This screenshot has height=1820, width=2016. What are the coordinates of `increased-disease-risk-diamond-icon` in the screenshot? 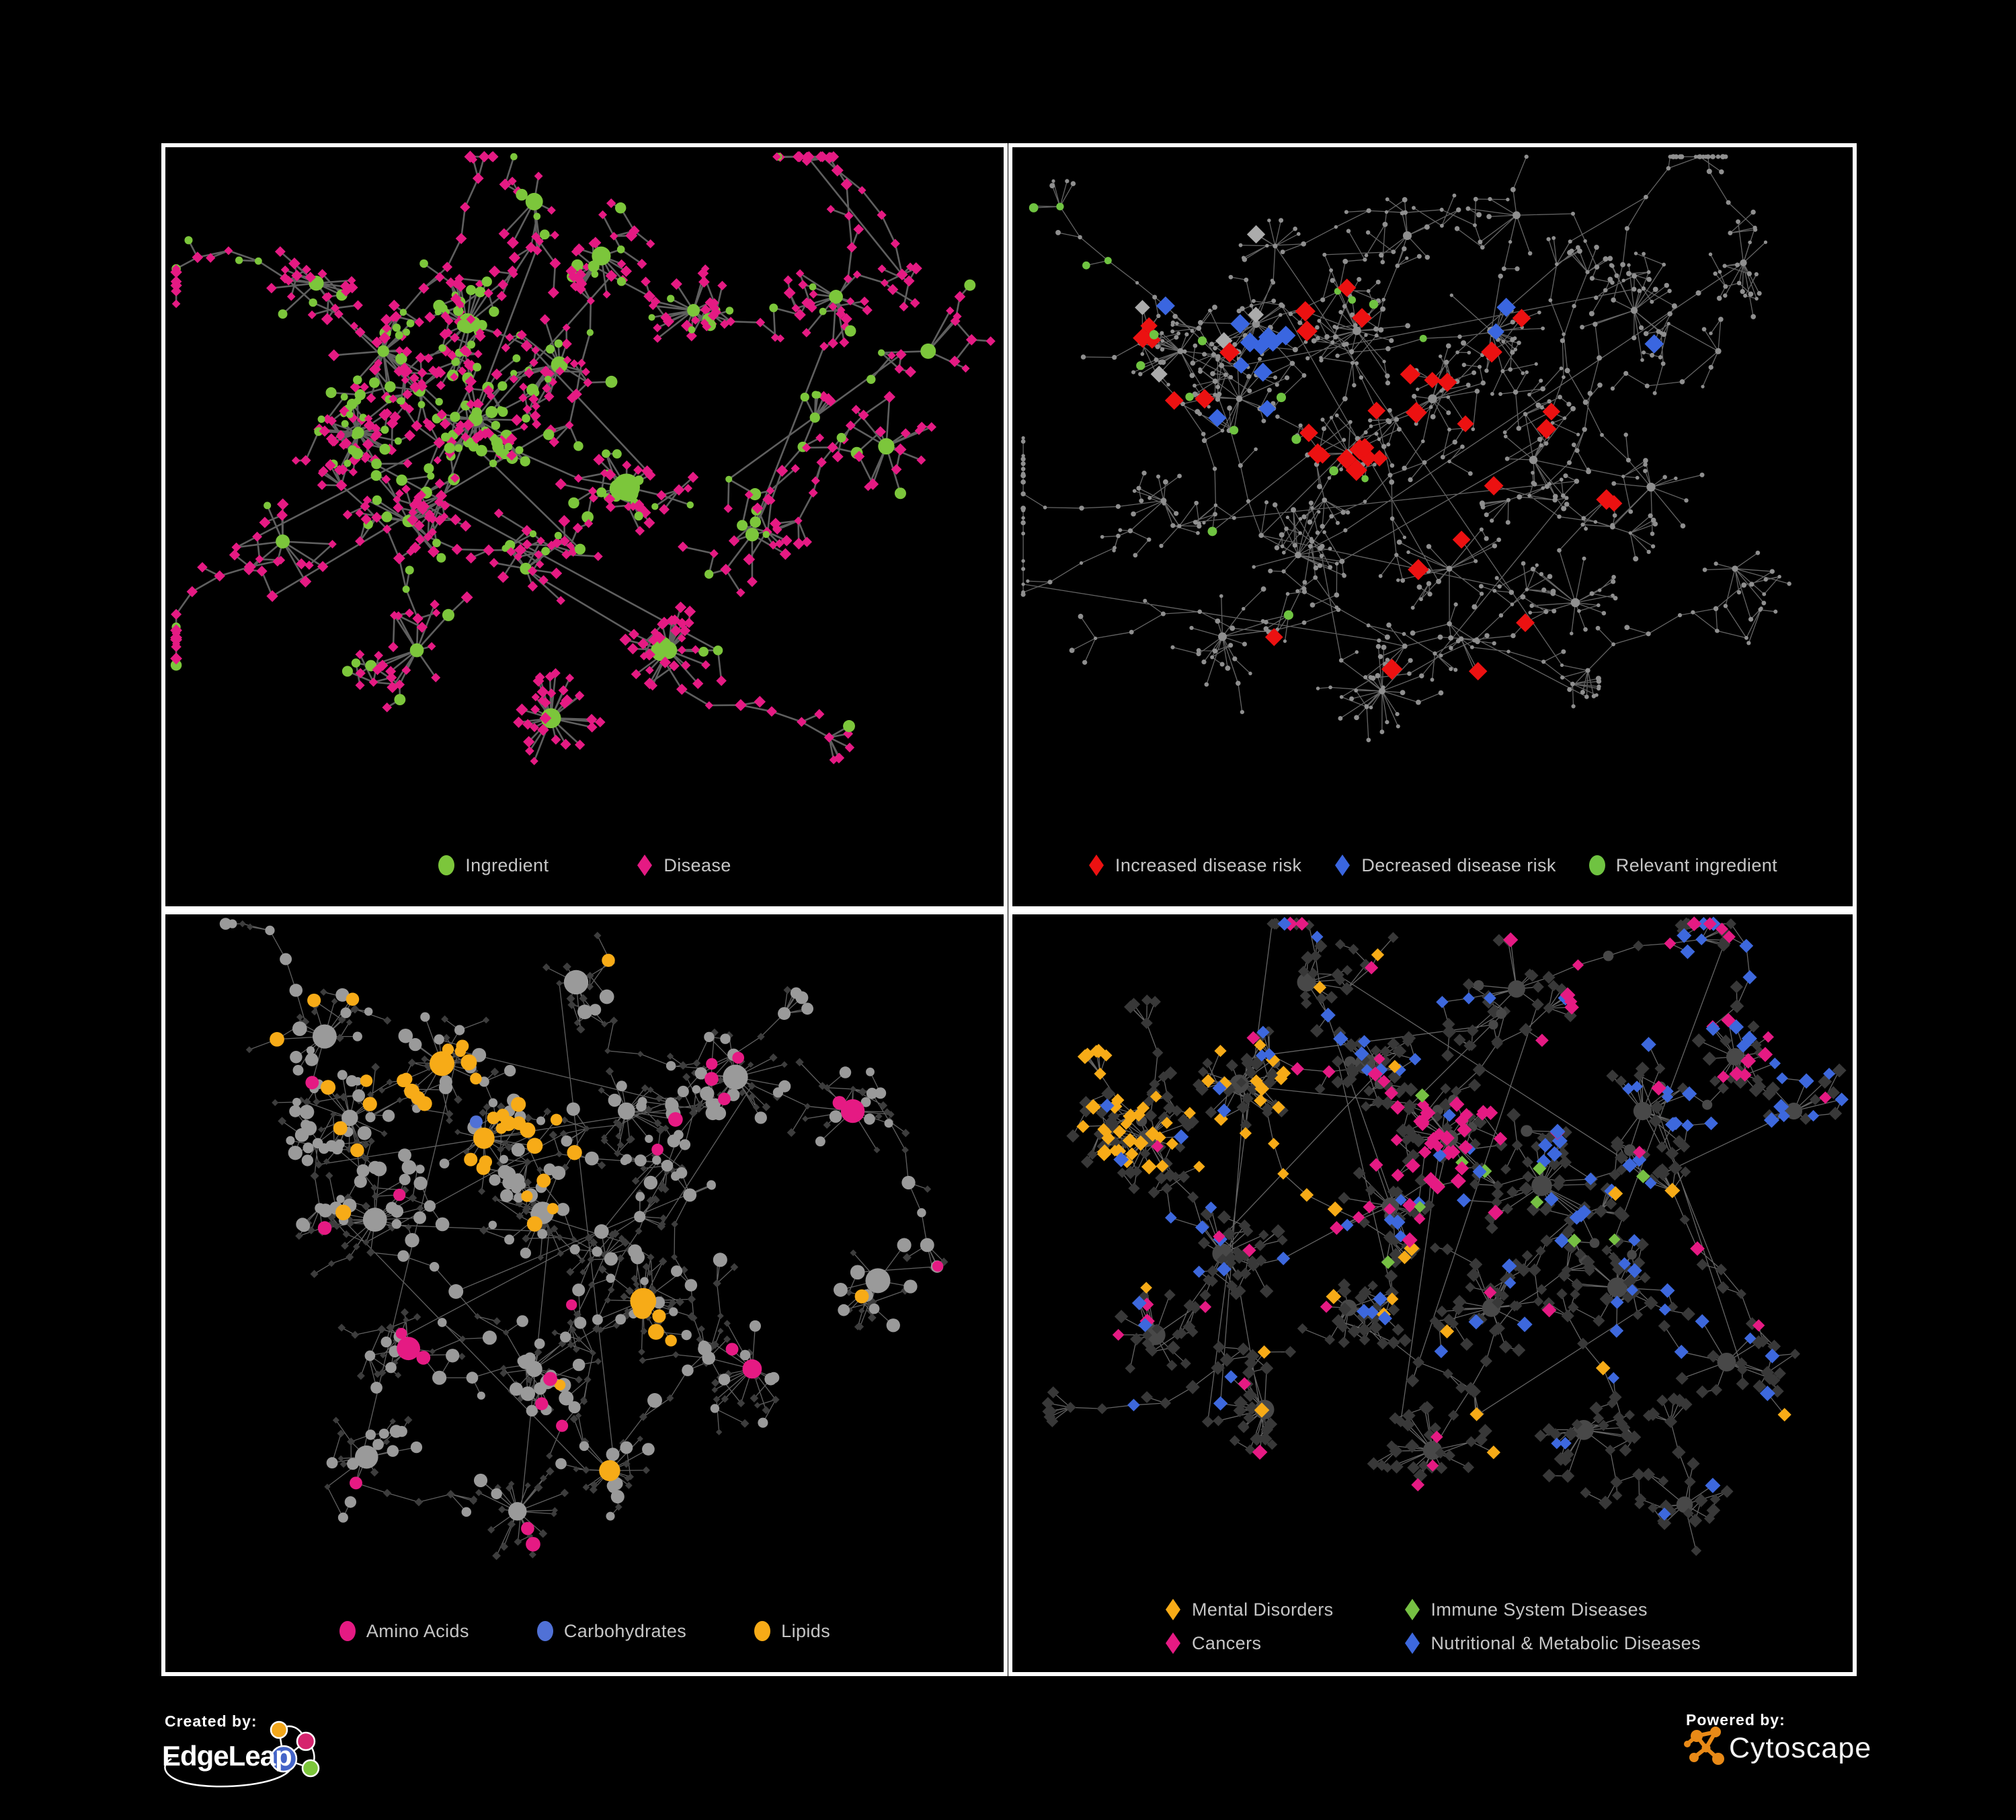 It's located at (1096, 865).